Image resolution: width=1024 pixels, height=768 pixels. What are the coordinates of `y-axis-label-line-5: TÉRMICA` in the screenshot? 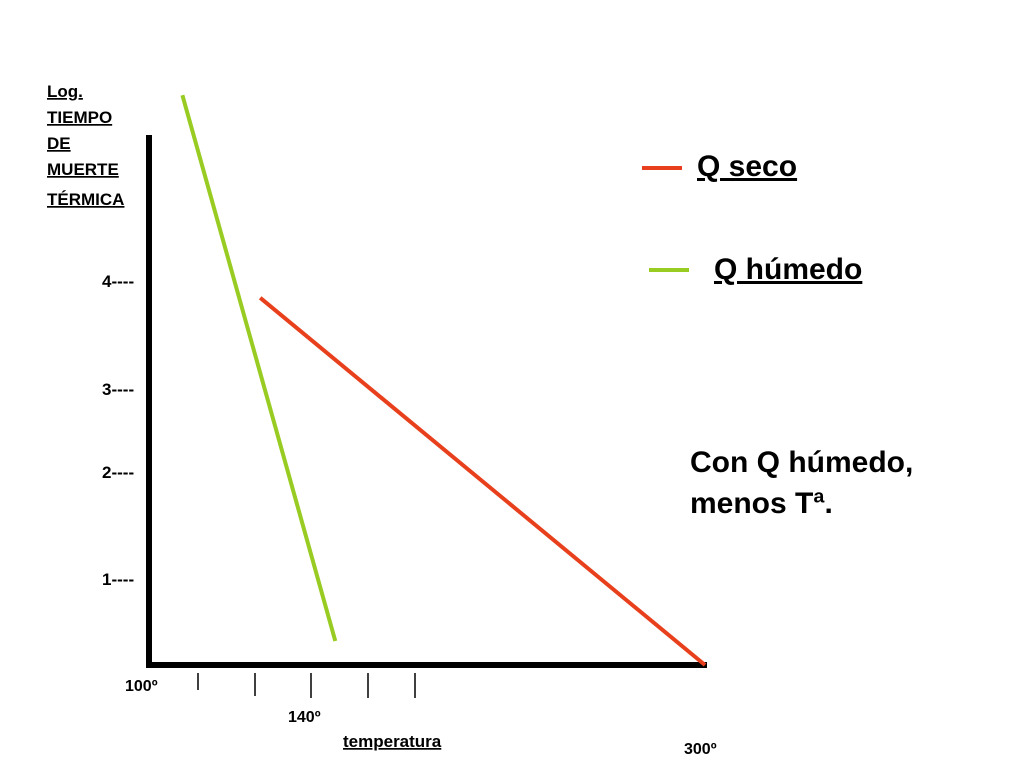 It's located at (85, 199).